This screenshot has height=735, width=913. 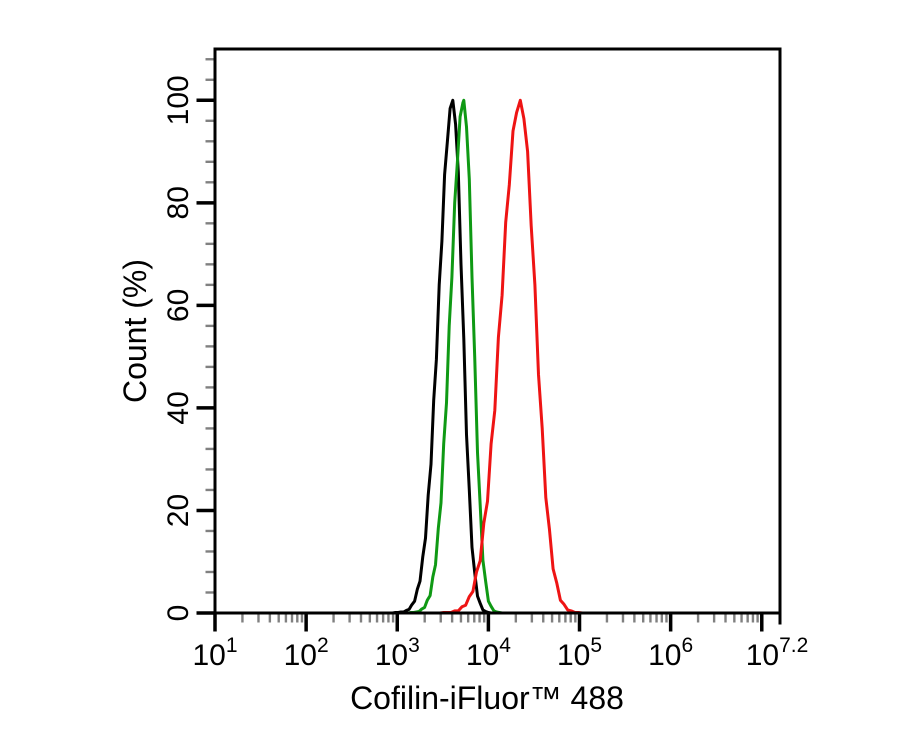 What do you see at coordinates (306, 653) in the screenshot?
I see `x-tick-label: 10²` at bounding box center [306, 653].